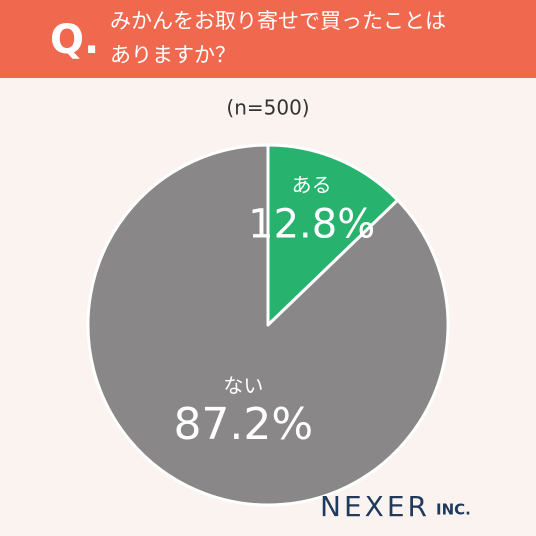 The height and width of the screenshot is (536, 536). I want to click on question-label: Q., so click(74, 40).